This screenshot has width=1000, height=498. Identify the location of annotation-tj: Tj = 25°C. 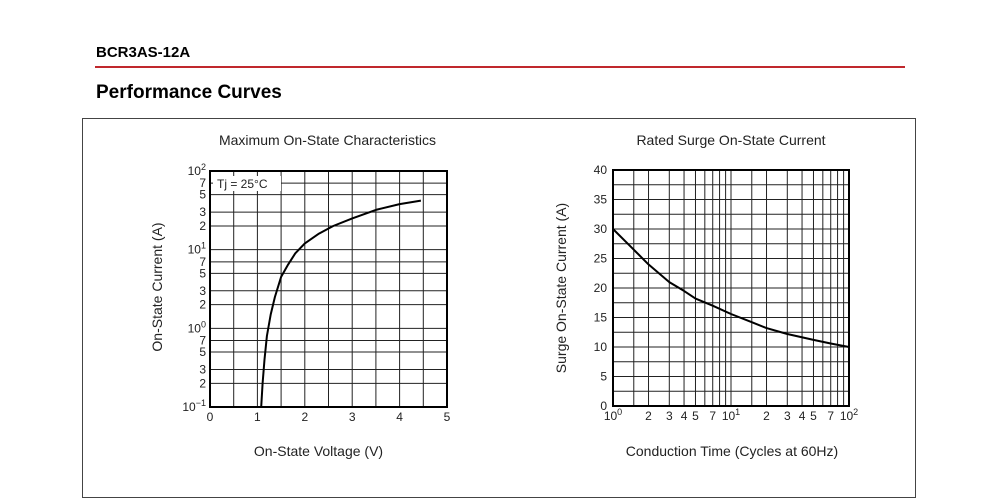
(242, 184).